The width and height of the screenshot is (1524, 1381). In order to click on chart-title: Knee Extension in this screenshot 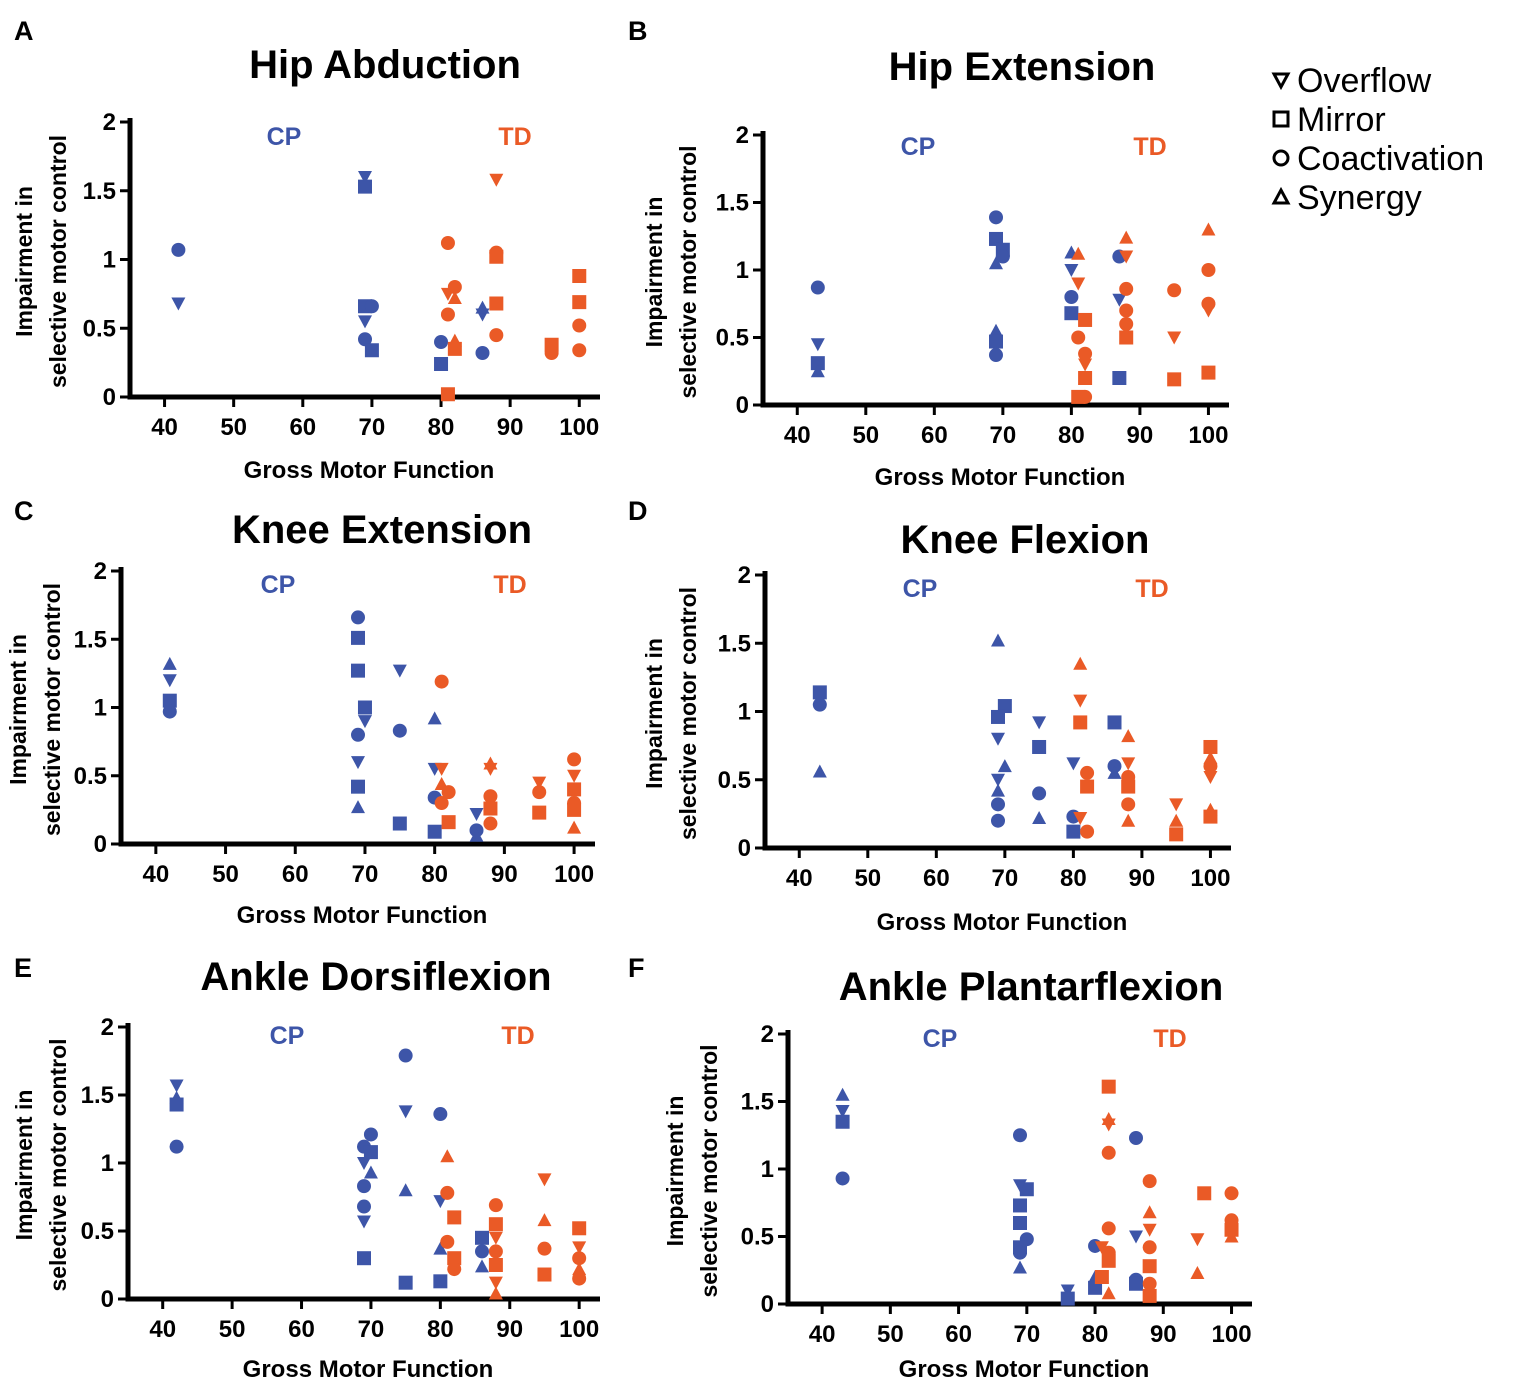, I will do `click(382, 530)`.